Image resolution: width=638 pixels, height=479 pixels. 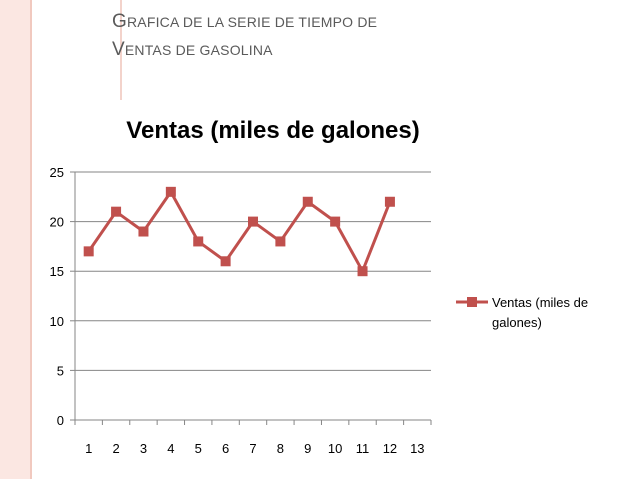 I want to click on x-tick-label: 1, so click(x=88, y=448).